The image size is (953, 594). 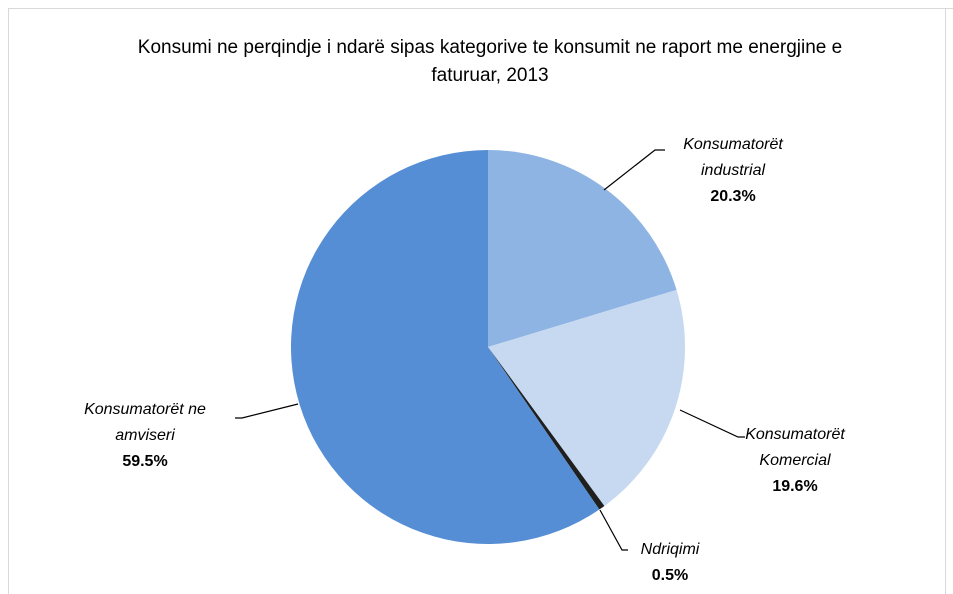 What do you see at coordinates (145, 435) in the screenshot?
I see `label-line: amviseri` at bounding box center [145, 435].